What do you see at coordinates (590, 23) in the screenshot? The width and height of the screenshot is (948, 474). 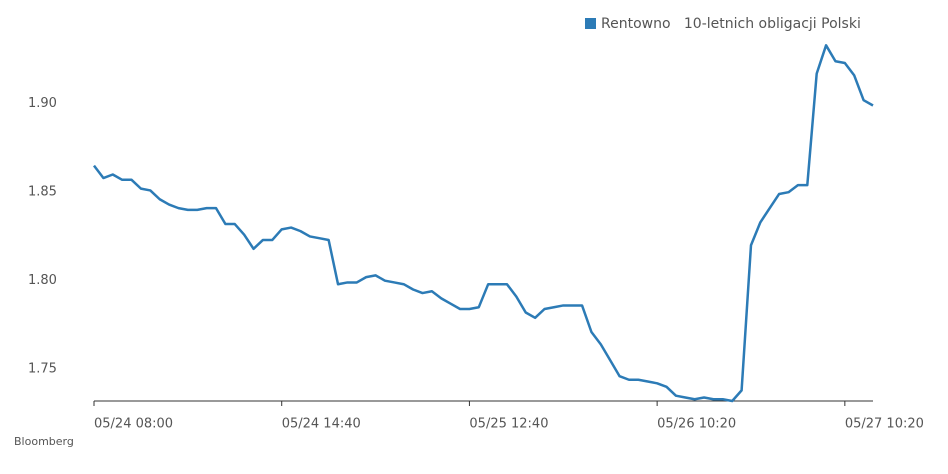 I see `legend-swatch` at bounding box center [590, 23].